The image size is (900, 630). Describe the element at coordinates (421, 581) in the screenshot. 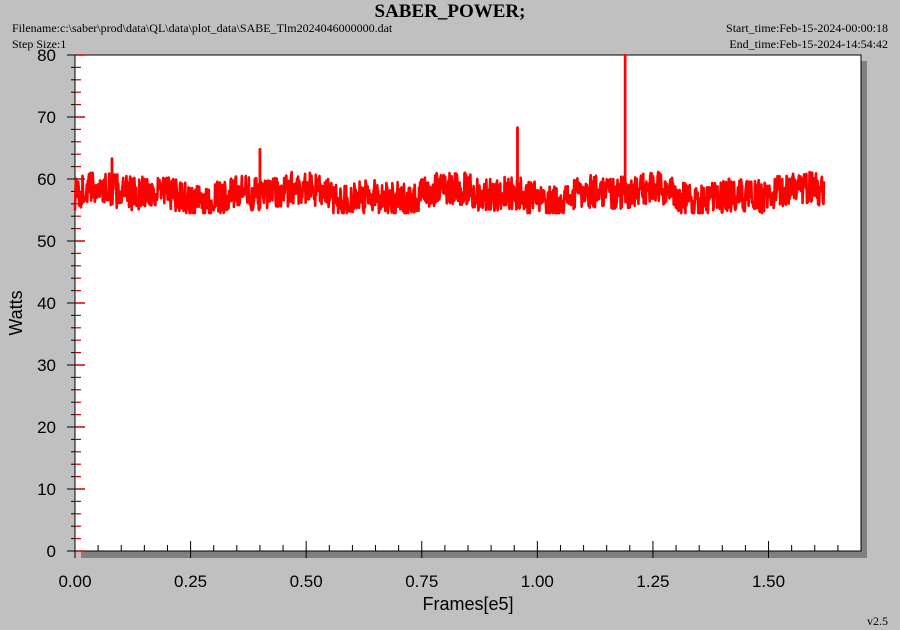

I see `x-tick-label: 0.75` at that location.